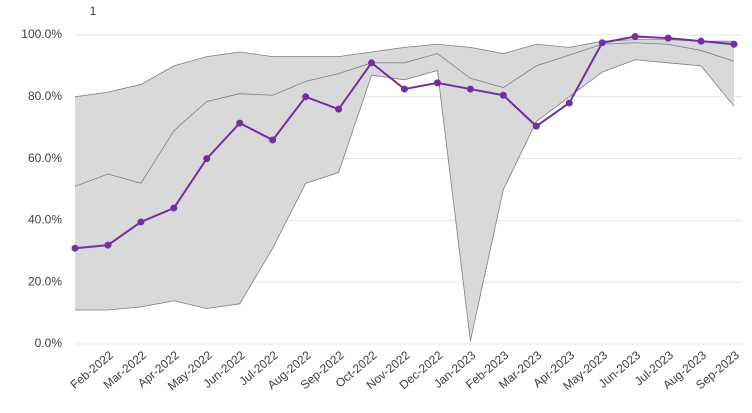  Describe the element at coordinates (45, 220) in the screenshot. I see `y-tick-label: 40.0%` at that location.